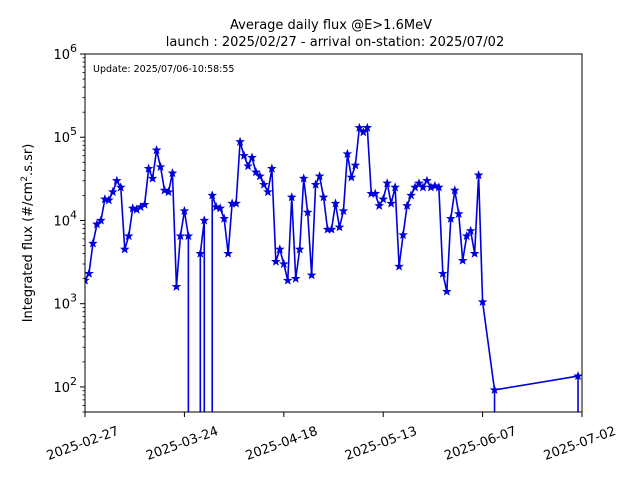 Image resolution: width=640 pixels, height=480 pixels. I want to click on y-tick-label: 10², so click(65, 385).